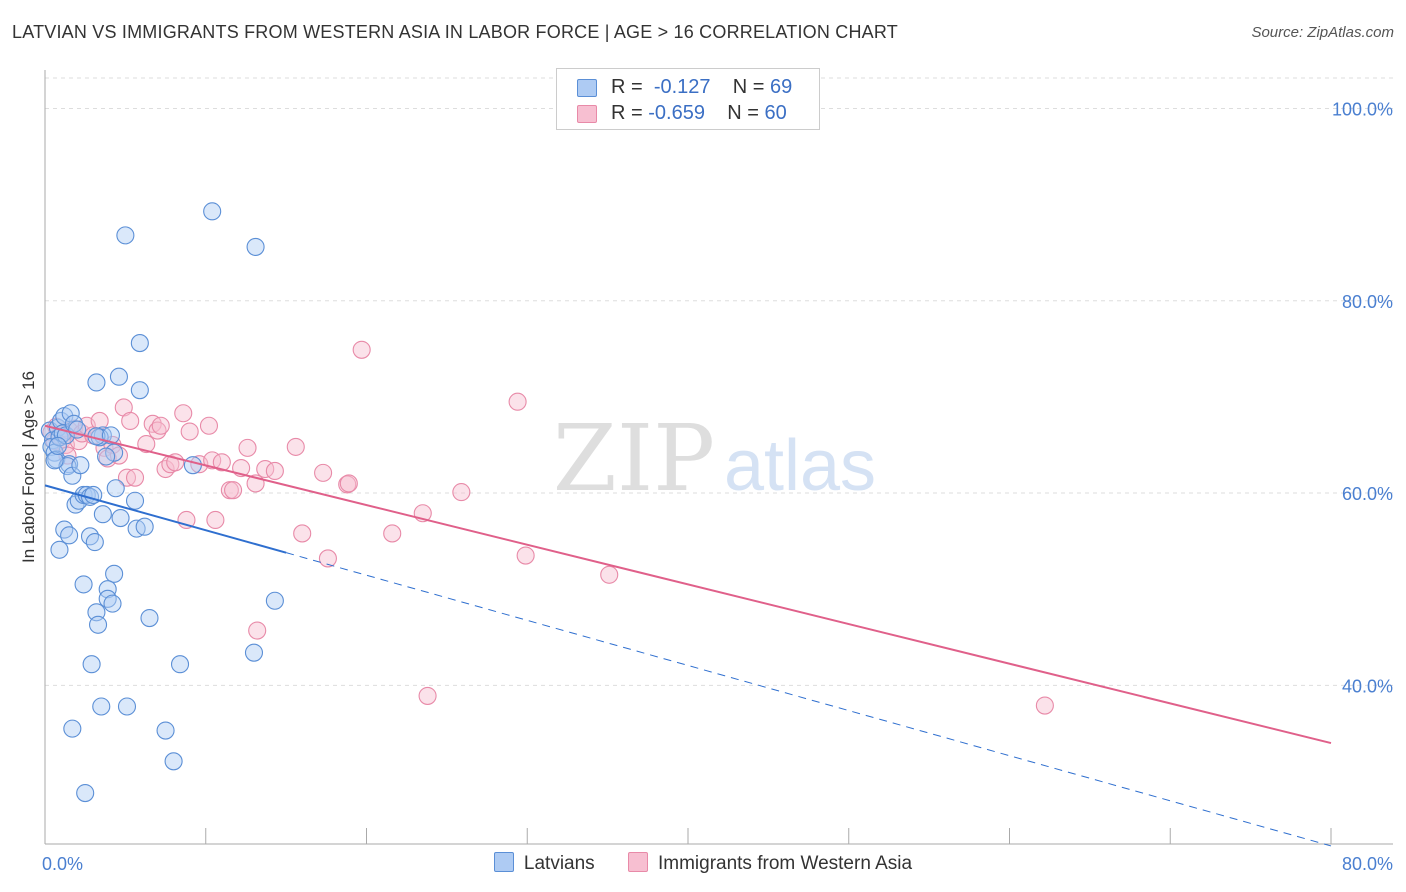 The image size is (1406, 892). I want to click on legend-r-value: -0.127, so click(682, 87).